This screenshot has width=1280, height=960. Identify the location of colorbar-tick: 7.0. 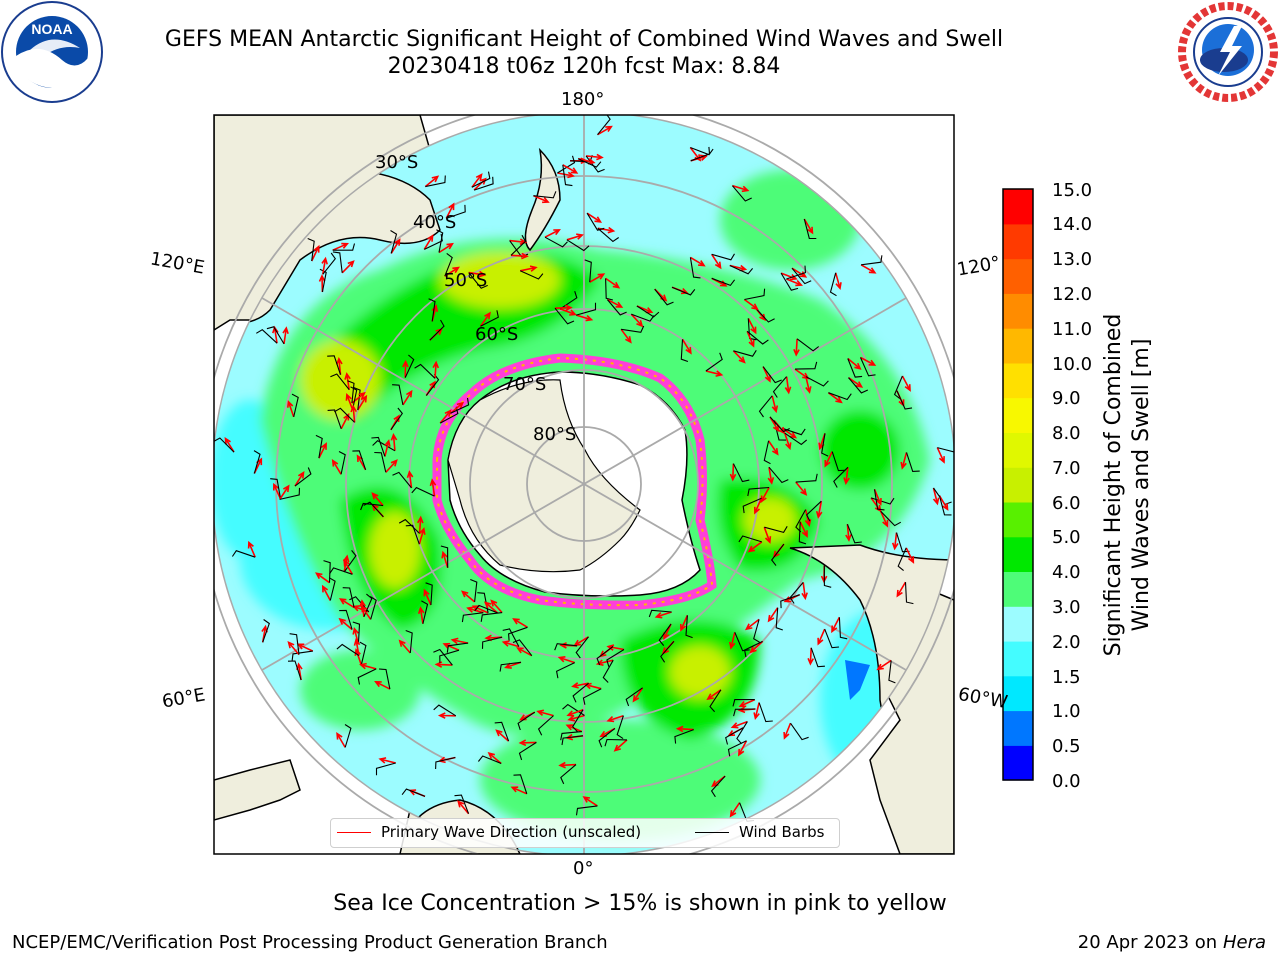
(1066, 468).